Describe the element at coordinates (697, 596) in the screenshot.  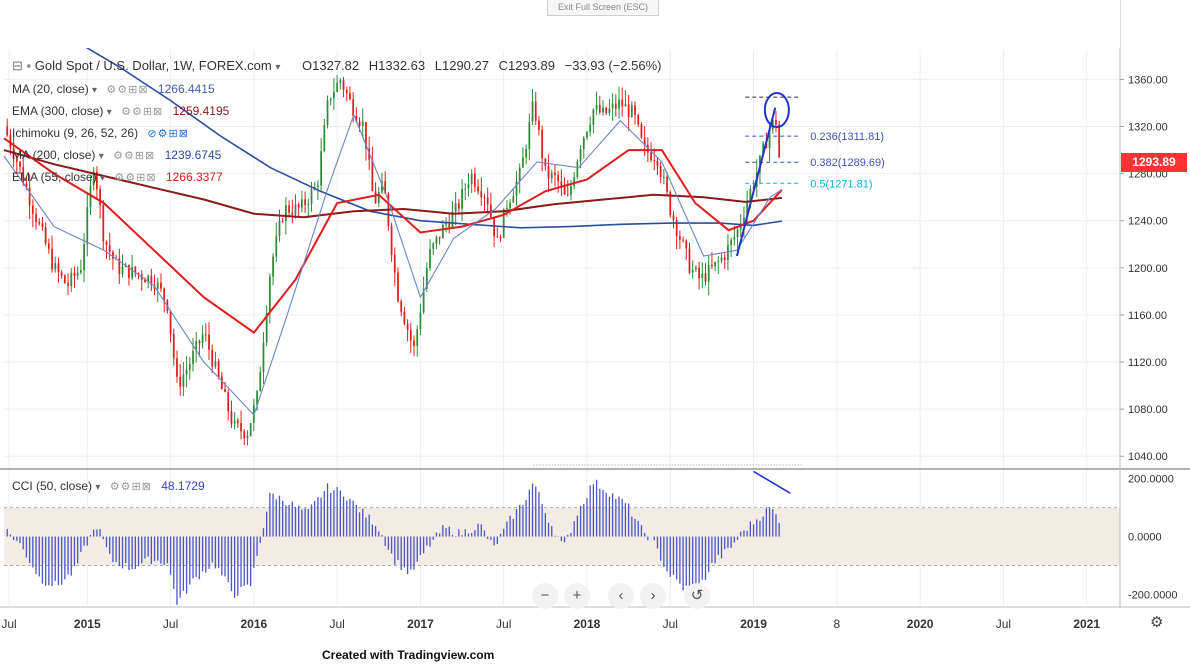
I see `reset-chart-button: ↺` at that location.